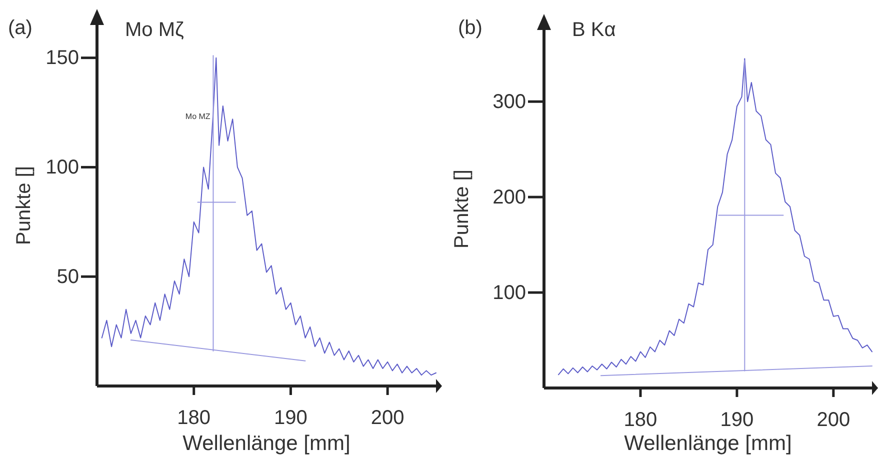 The width and height of the screenshot is (878, 459). Describe the element at coordinates (154, 30) in the screenshot. I see `chart-title: Mo Mζ` at that location.